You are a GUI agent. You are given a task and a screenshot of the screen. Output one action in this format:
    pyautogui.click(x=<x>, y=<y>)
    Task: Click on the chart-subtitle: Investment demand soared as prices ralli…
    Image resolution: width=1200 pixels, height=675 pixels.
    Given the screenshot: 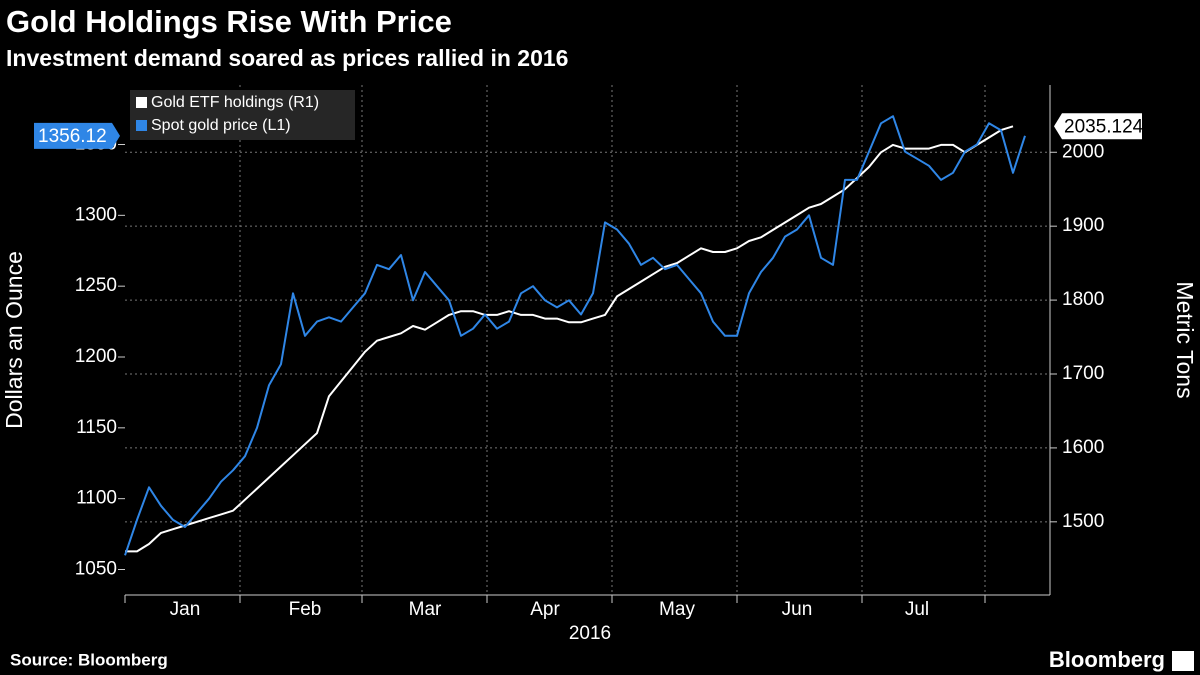 What is the action you would take?
    pyautogui.click(x=287, y=58)
    